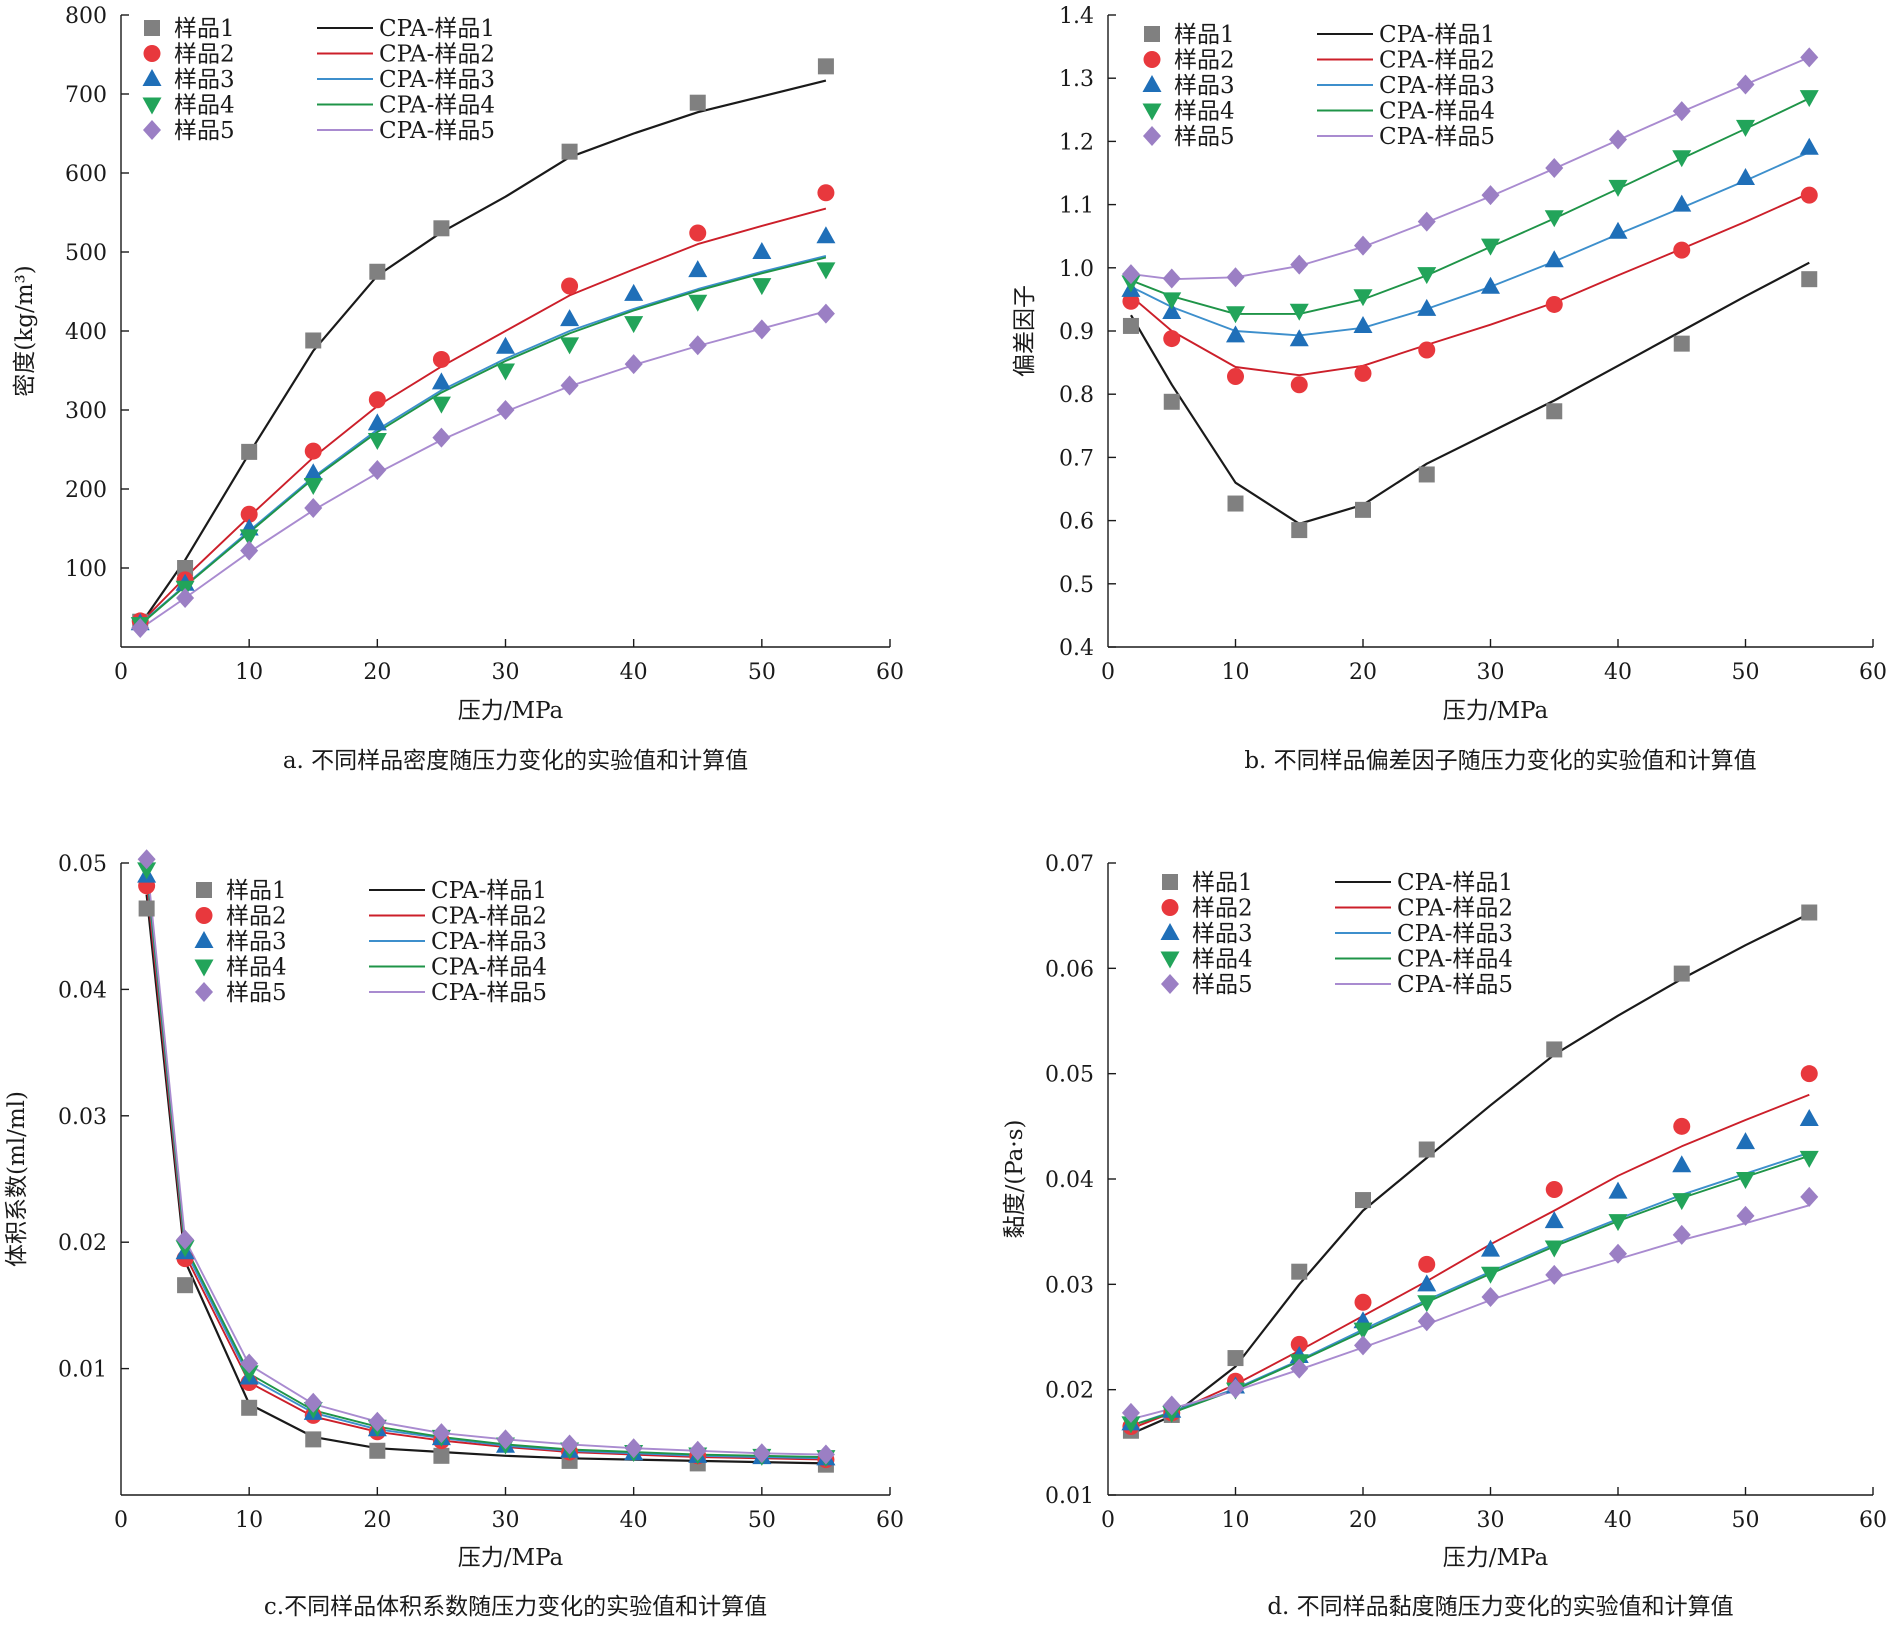 This screenshot has height=1627, width=1893. I want to click on x-tick-label: 50, so click(1746, 1520).